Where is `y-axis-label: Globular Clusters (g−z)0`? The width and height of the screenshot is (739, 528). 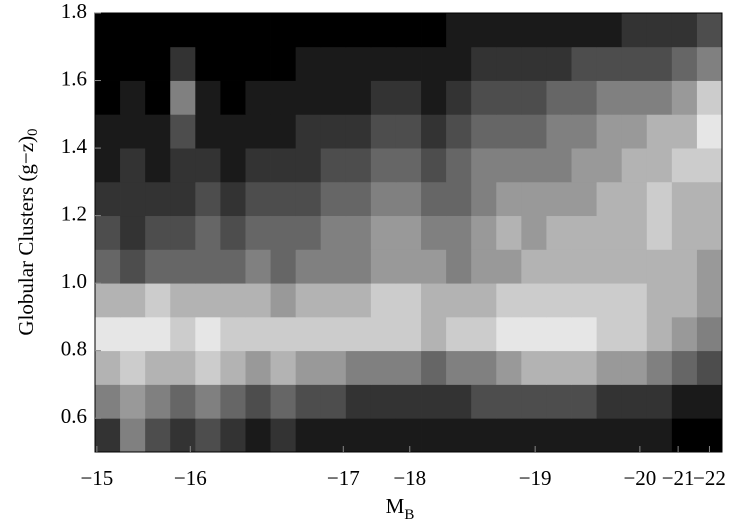 y-axis-label: Globular Clusters (g−z)0 is located at coordinates (28, 231).